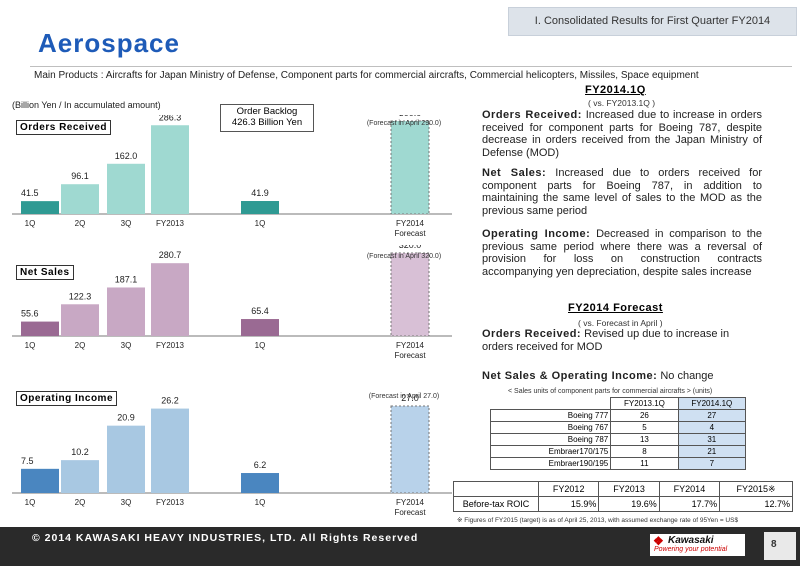  Describe the element at coordinates (623, 489) in the screenshot. I see `table-header-row: FY2012 FY2013 FY2014 FY2015※` at that location.